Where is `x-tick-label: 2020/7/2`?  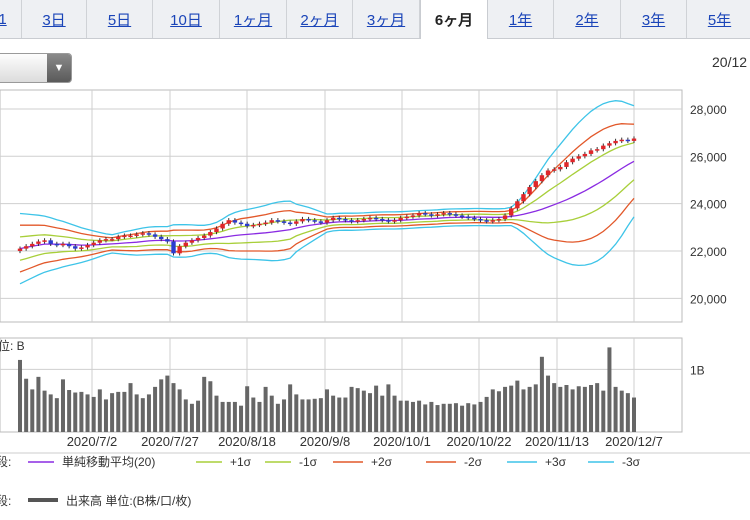
x-tick-label: 2020/7/2 is located at coordinates (92, 441).